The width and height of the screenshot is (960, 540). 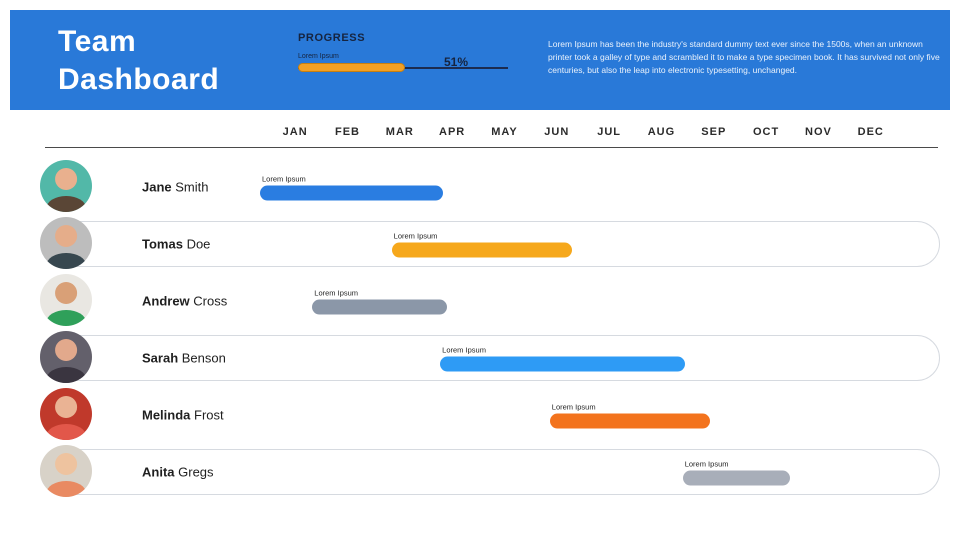 What do you see at coordinates (818, 132) in the screenshot?
I see `month-label: NOV` at bounding box center [818, 132].